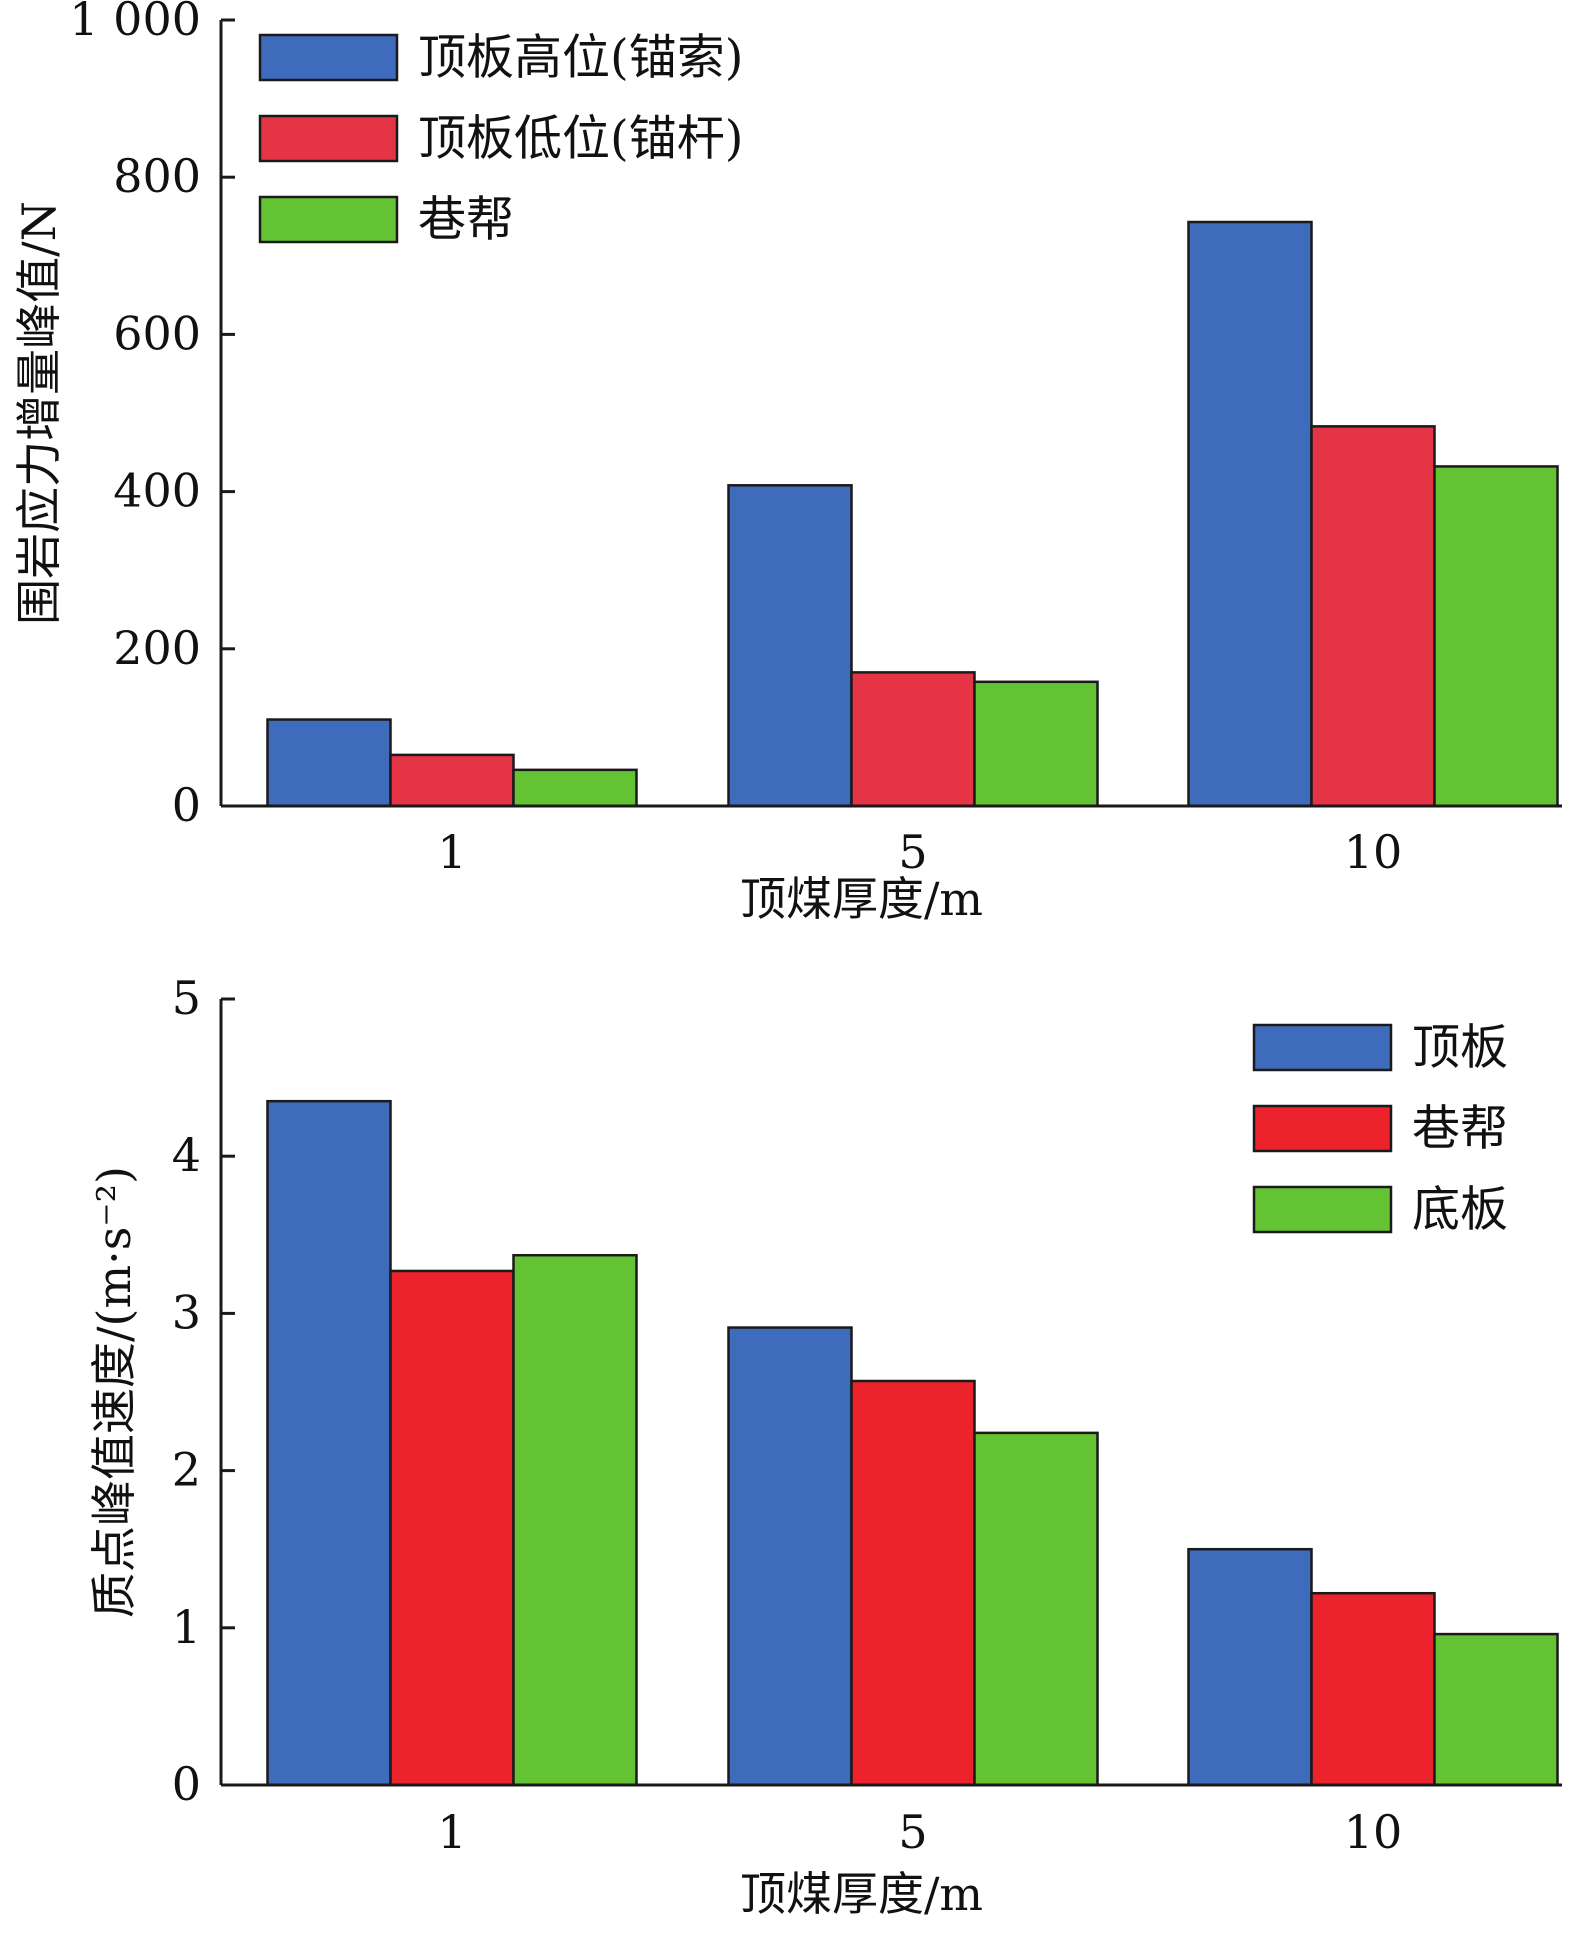 This screenshot has width=1575, height=1937. I want to click on bar-1-s3-c3, so click(1496, 636).